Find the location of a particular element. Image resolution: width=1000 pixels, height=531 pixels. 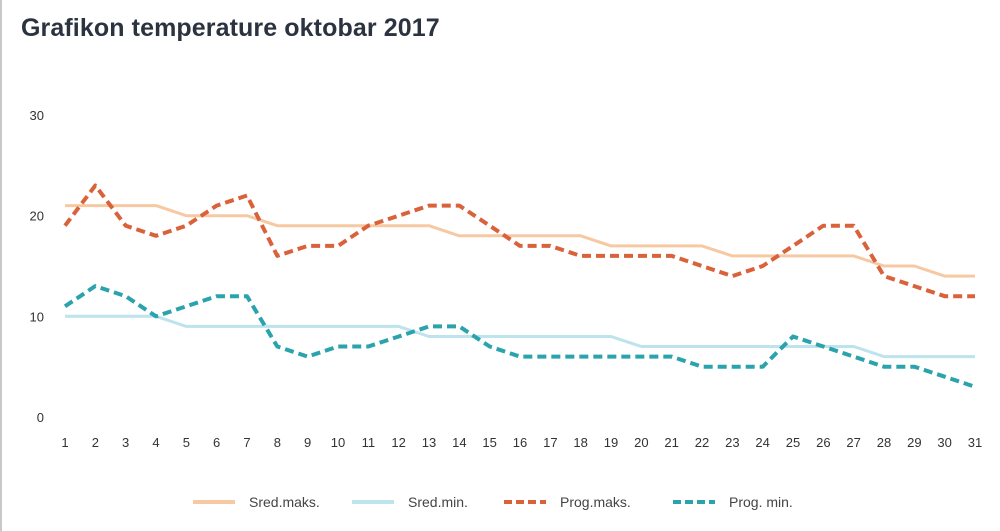

legend-label-prog-maks: Prog.maks. is located at coordinates (595, 502).